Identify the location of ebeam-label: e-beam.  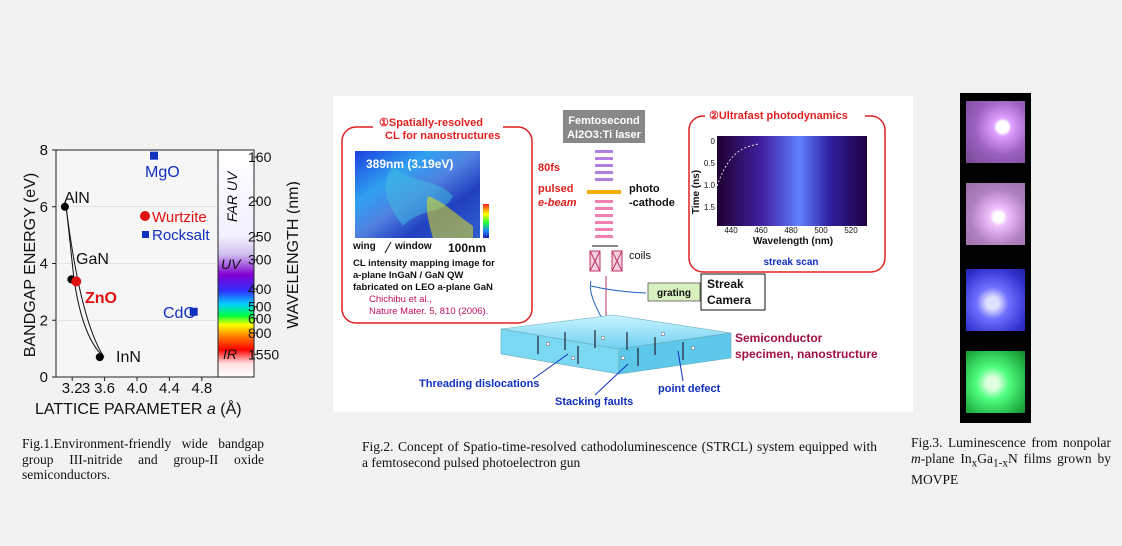
(557, 203).